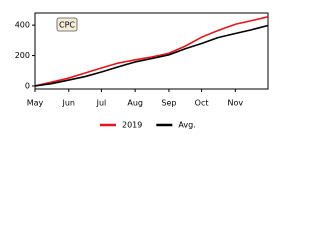  I want to click on x-tick-label: May, so click(35, 103).